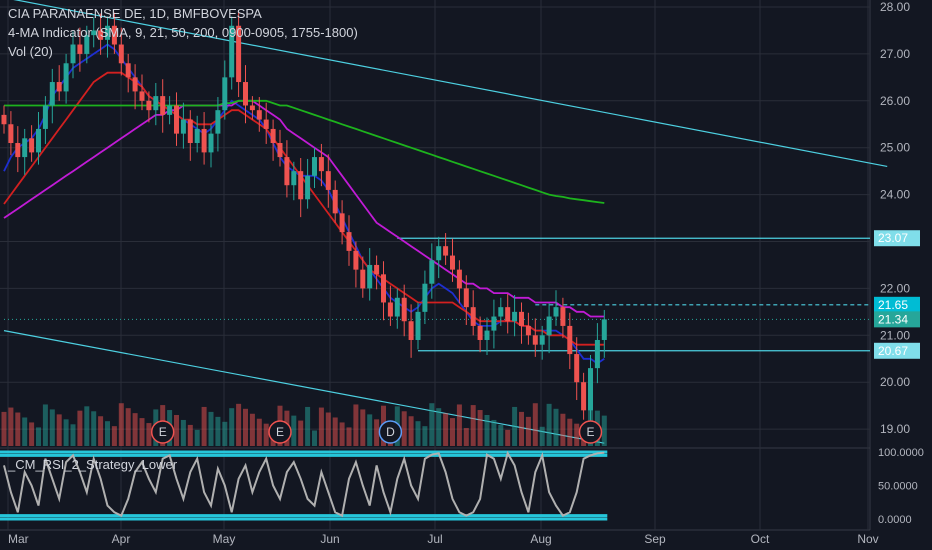 The image size is (932, 550). Describe the element at coordinates (893, 319) in the screenshot. I see `price-label: 21.34` at that location.